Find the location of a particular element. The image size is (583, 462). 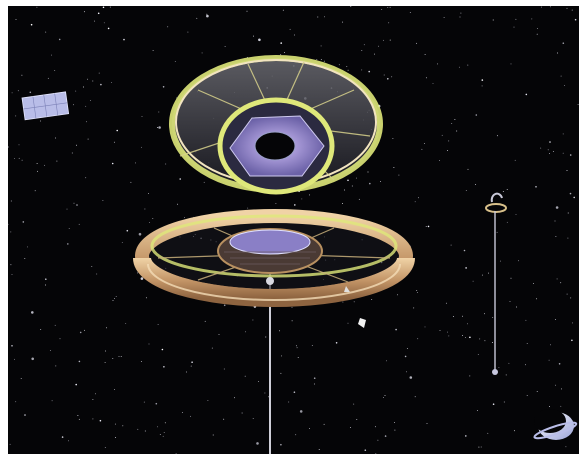

solar-panel-satellite is located at coordinates (45, 106).